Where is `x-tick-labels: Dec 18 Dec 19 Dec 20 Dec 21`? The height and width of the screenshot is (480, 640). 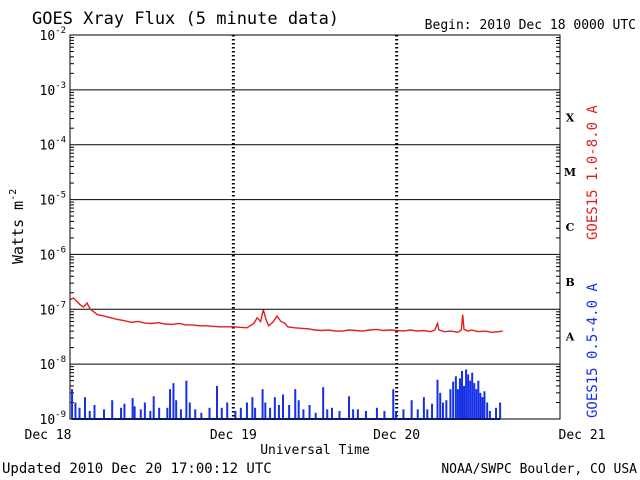
x-tick-labels: Dec 18 Dec 19 Dec 20 Dec 21 is located at coordinates (315, 435).